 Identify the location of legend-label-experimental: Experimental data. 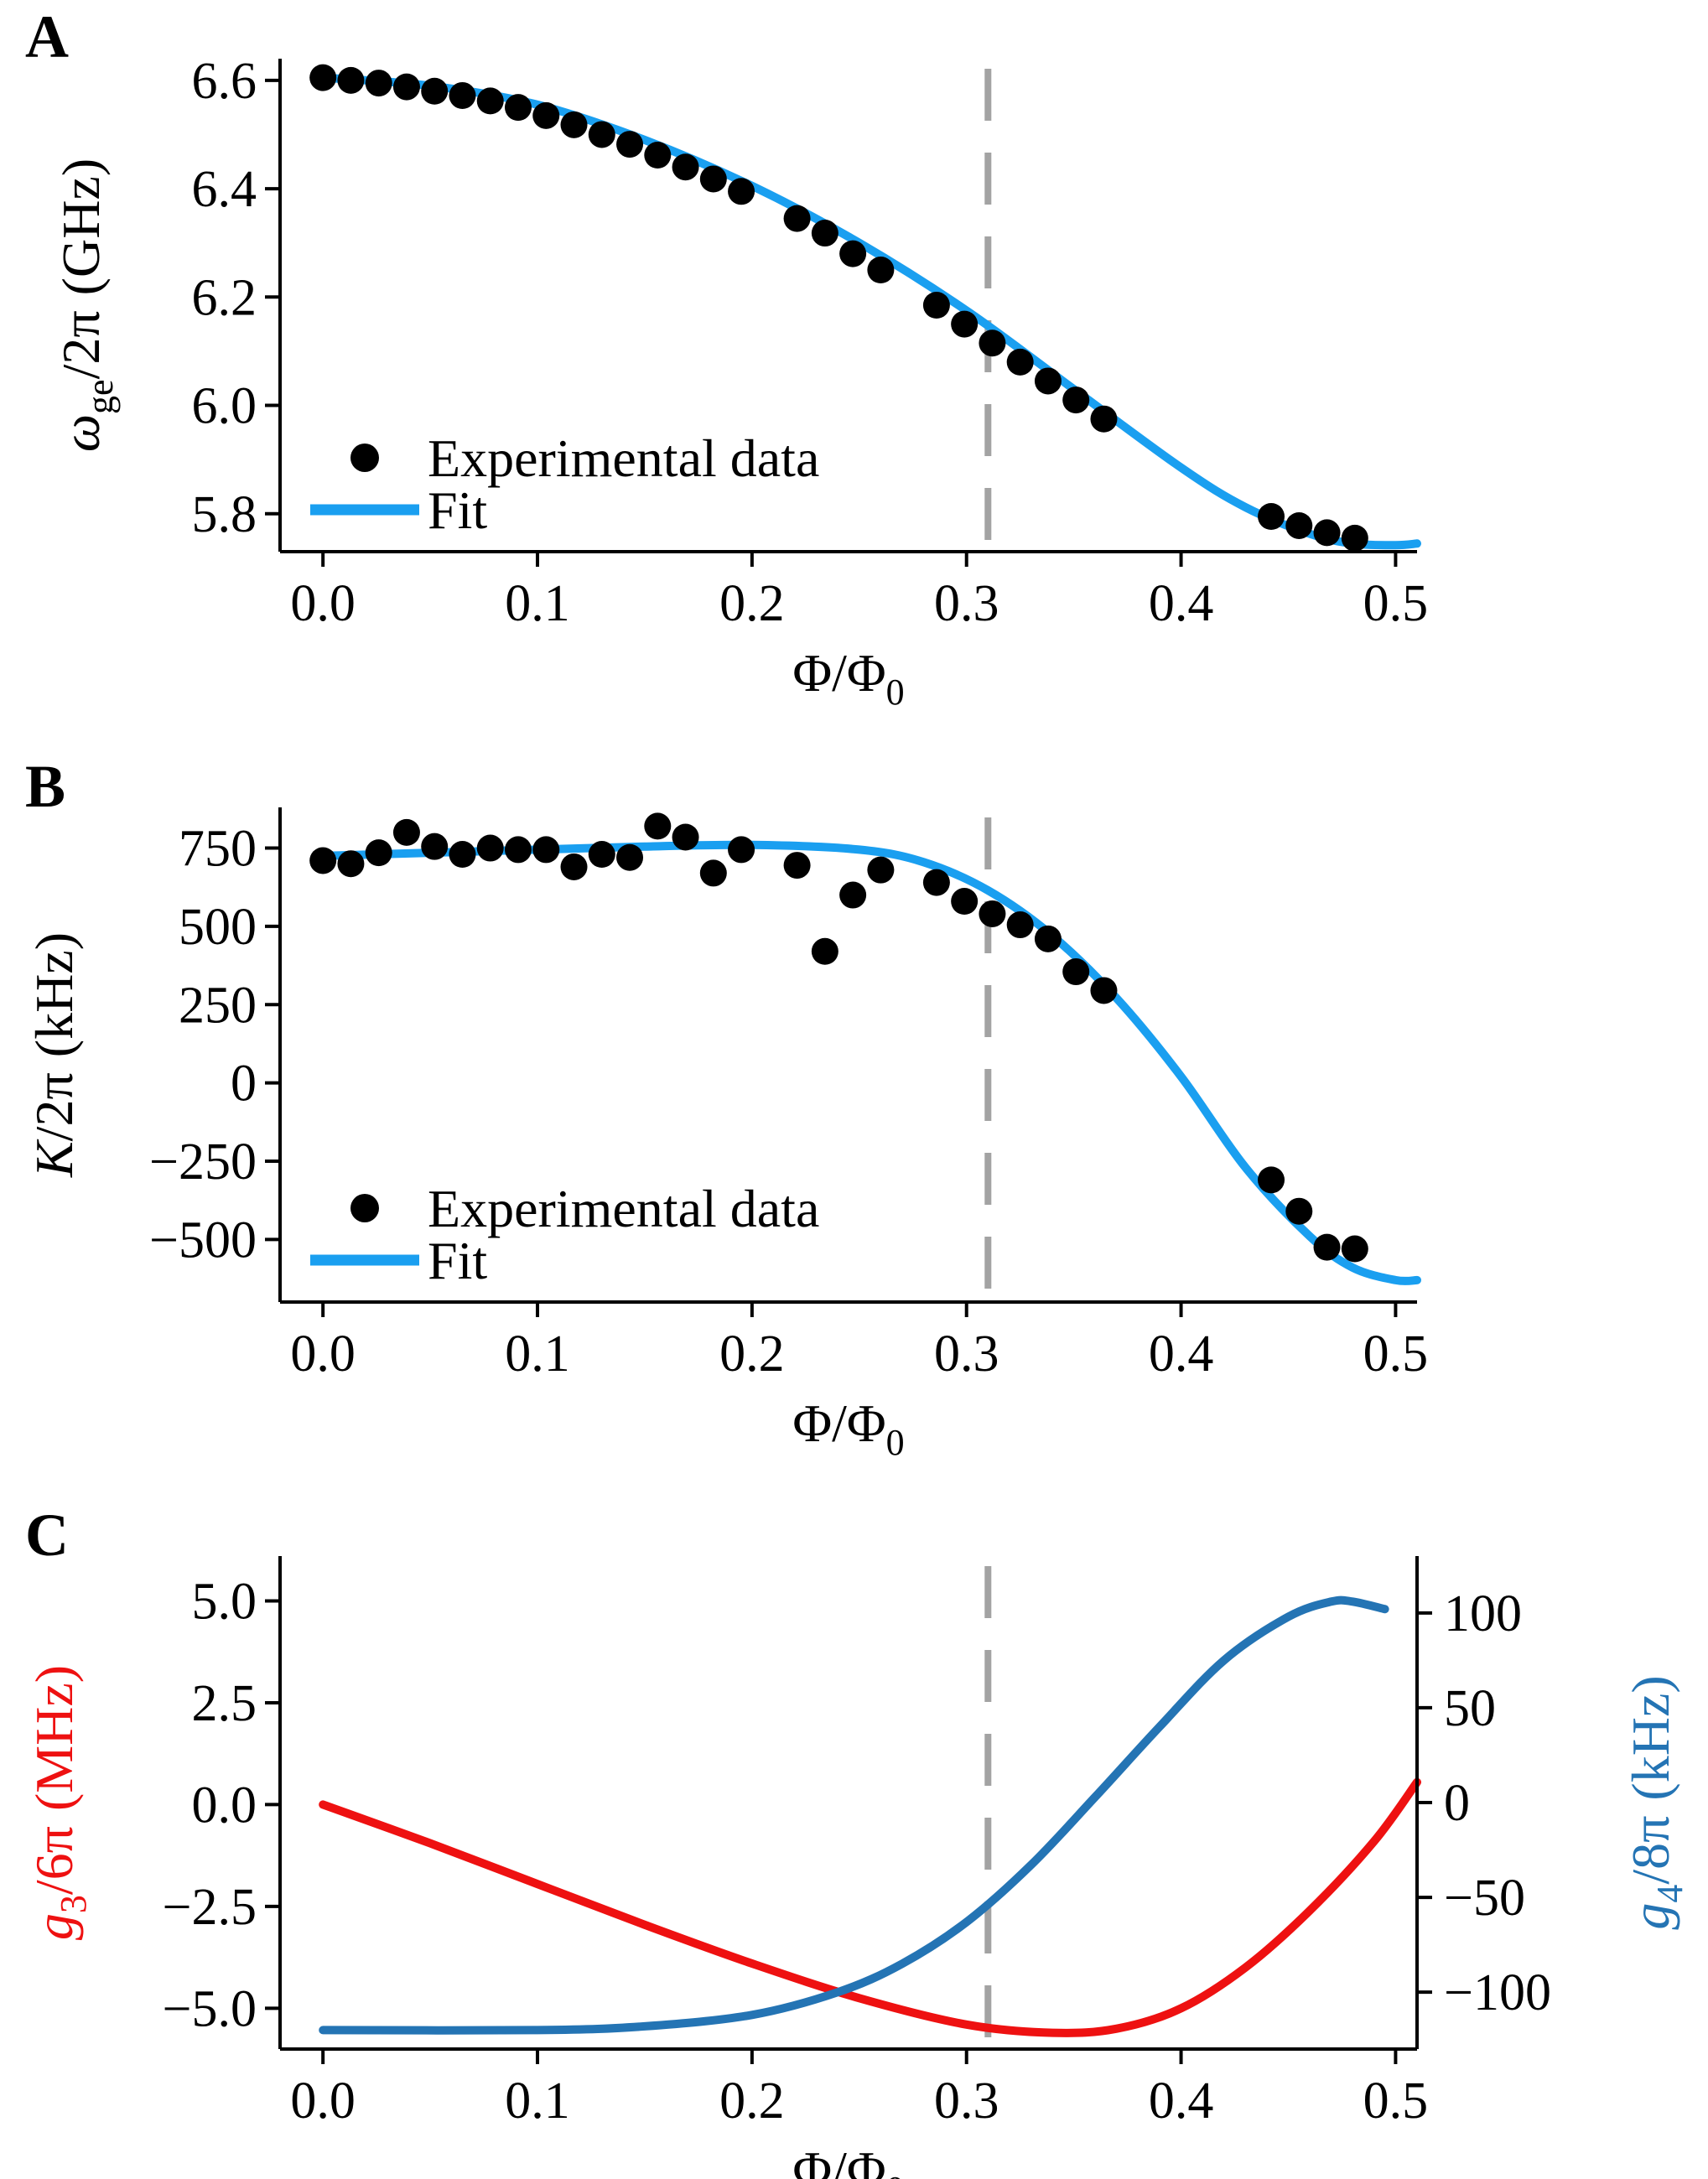
(624, 458).